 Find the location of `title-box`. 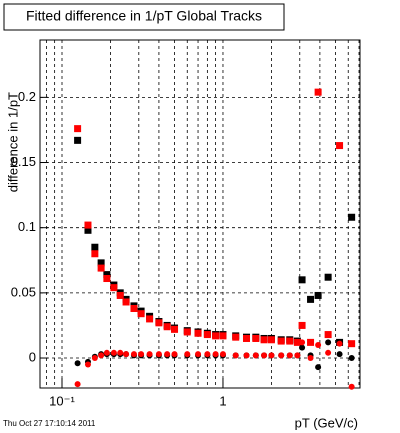

title-box is located at coordinates (144, 17).